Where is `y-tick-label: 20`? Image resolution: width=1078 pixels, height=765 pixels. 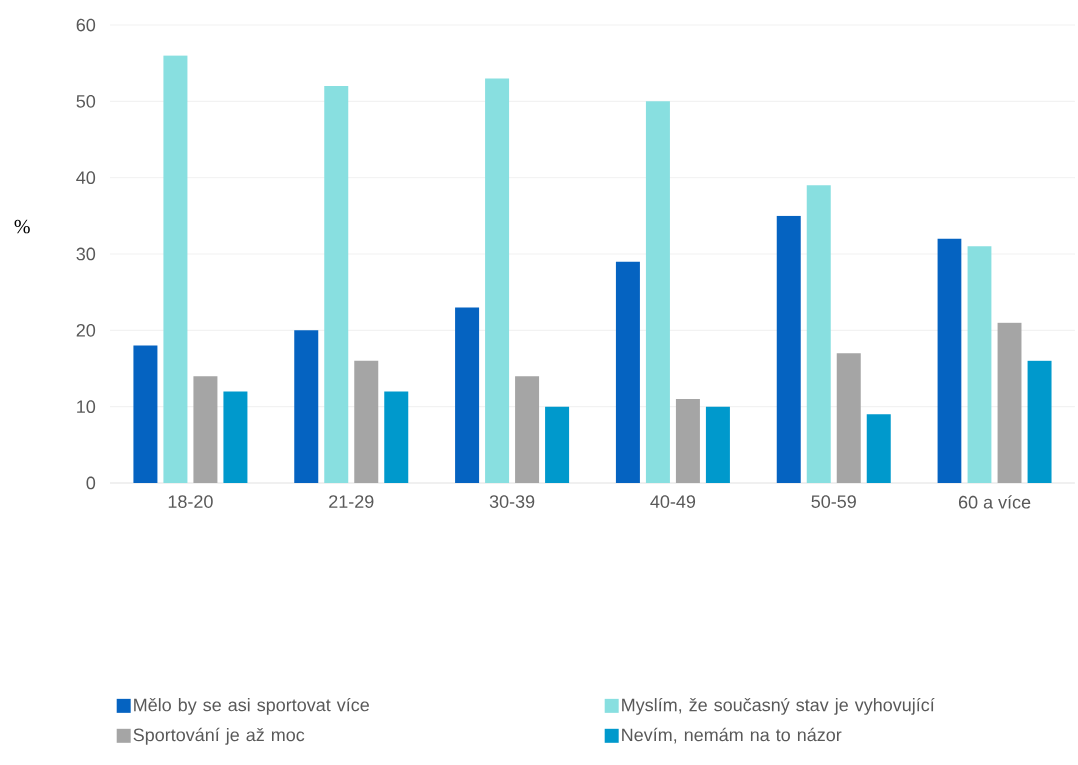 y-tick-label: 20 is located at coordinates (86, 330).